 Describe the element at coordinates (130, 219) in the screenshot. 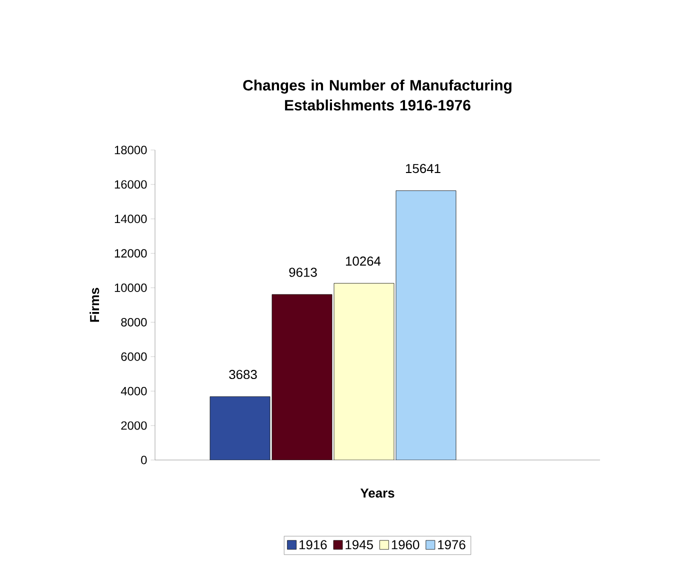

I see `y-tick-label: 14000` at that location.